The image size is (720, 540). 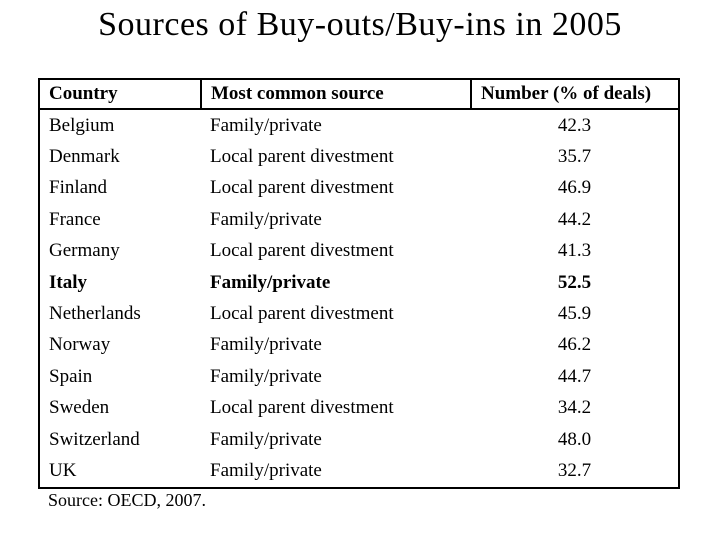 I want to click on value-cell: 41.3, so click(x=574, y=251).